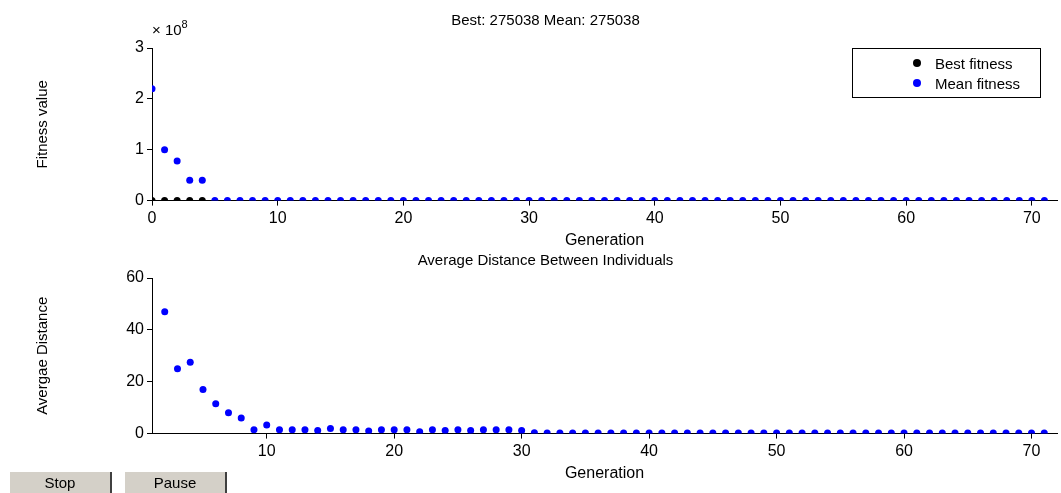  What do you see at coordinates (152, 217) in the screenshot?
I see `x-tick-label: 0` at bounding box center [152, 217].